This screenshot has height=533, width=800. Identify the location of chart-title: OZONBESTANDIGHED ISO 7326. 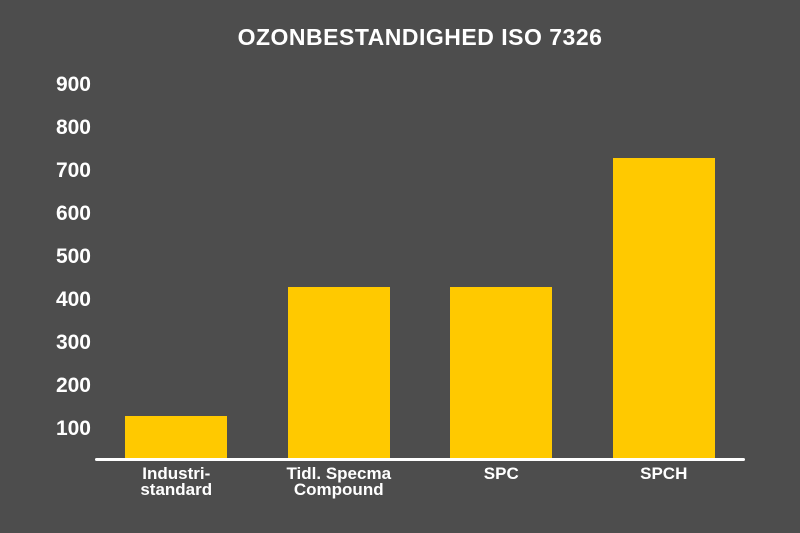
(420, 37).